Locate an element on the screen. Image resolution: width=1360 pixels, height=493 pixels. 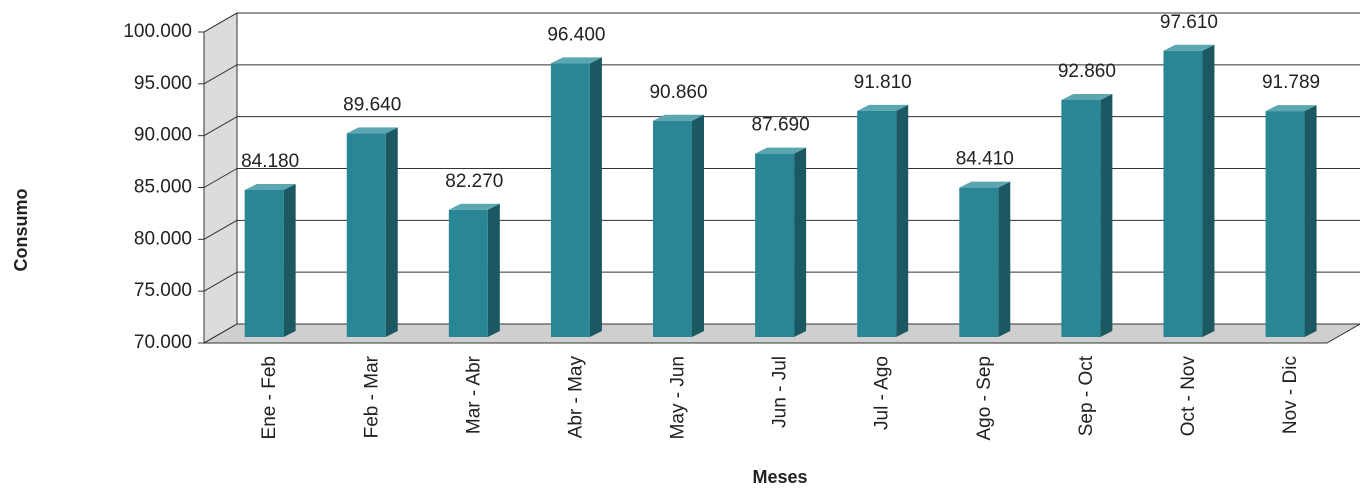
y-tick-label: 70.000 is located at coordinates (163, 342).